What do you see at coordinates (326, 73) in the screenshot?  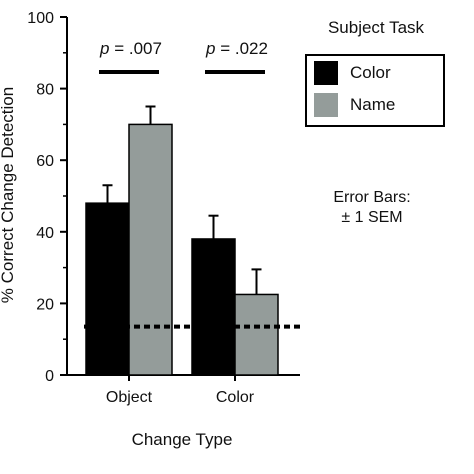 I see `legend-swatch-color` at bounding box center [326, 73].